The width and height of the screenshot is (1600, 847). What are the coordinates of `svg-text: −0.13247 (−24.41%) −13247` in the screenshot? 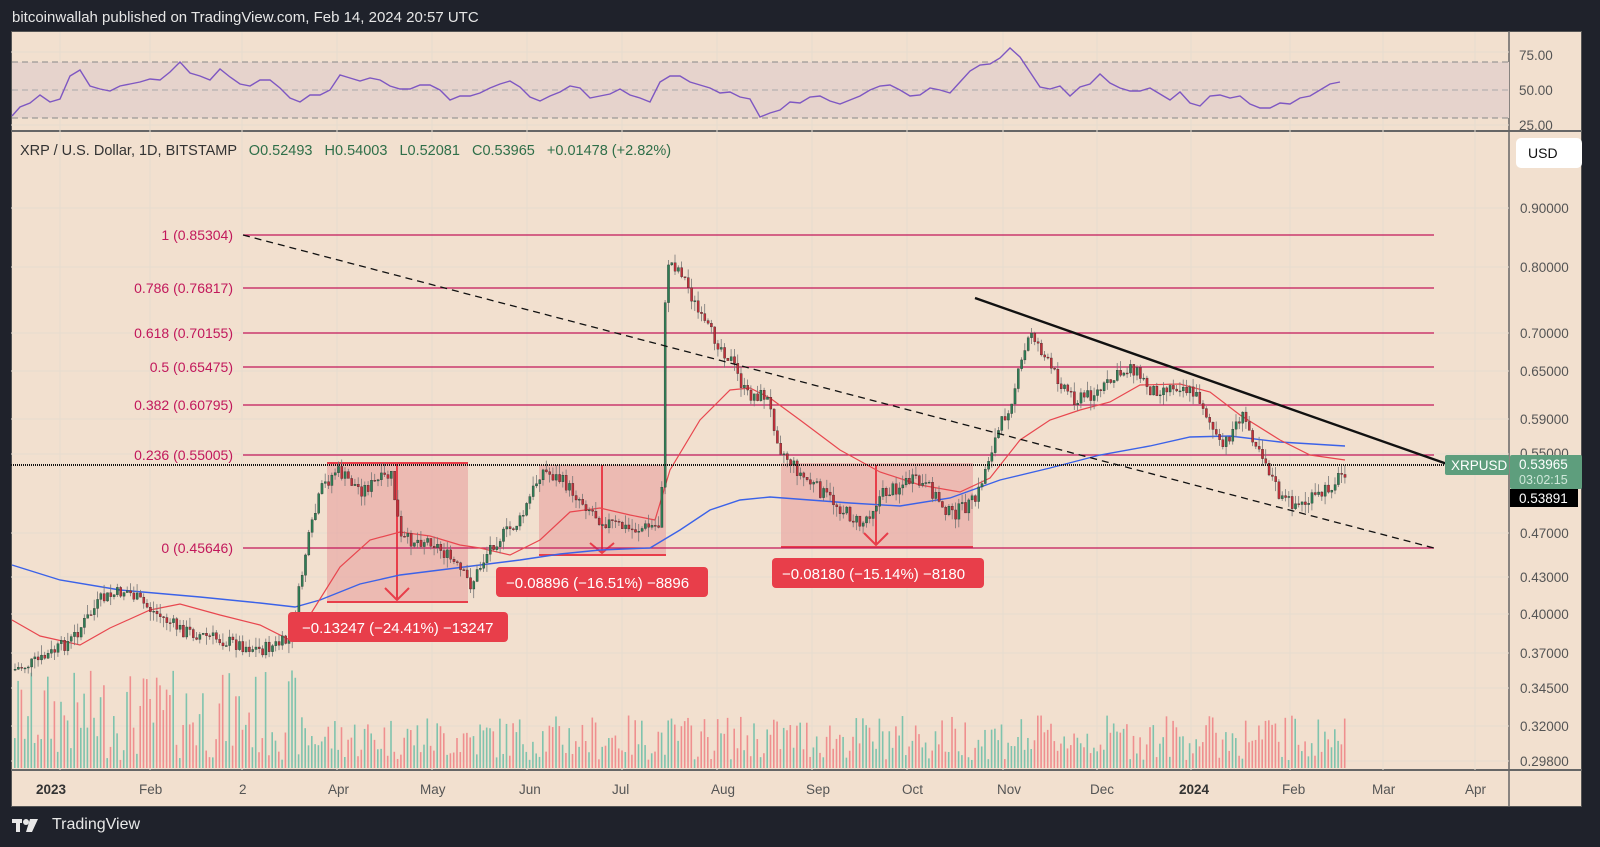 It's located at (397, 628).